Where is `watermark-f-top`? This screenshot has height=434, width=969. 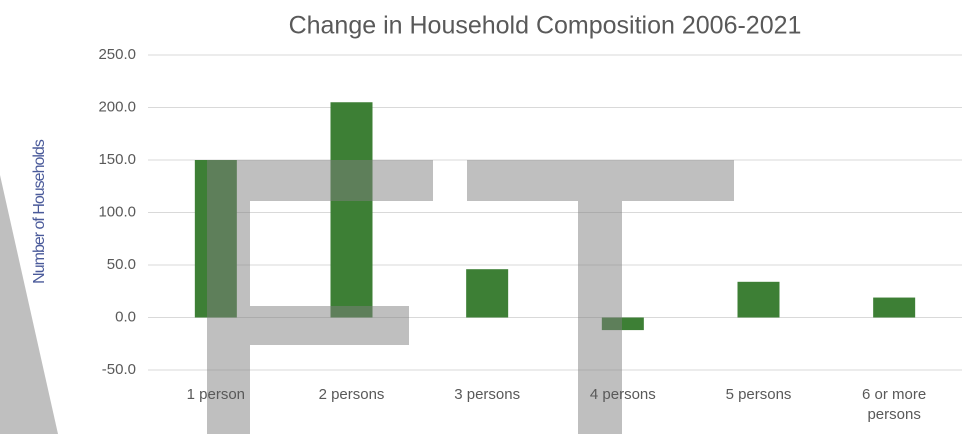 watermark-f-top is located at coordinates (341, 180).